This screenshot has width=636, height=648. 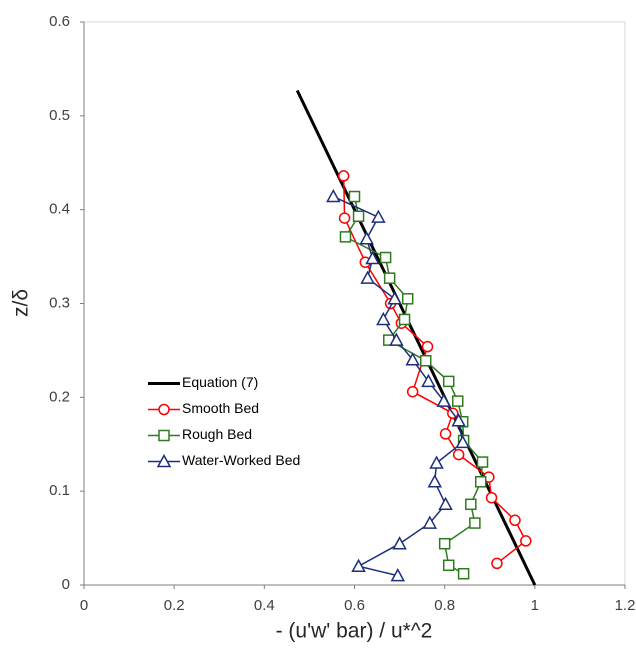 I want to click on y-tick-label: 0.4, so click(x=59, y=209).